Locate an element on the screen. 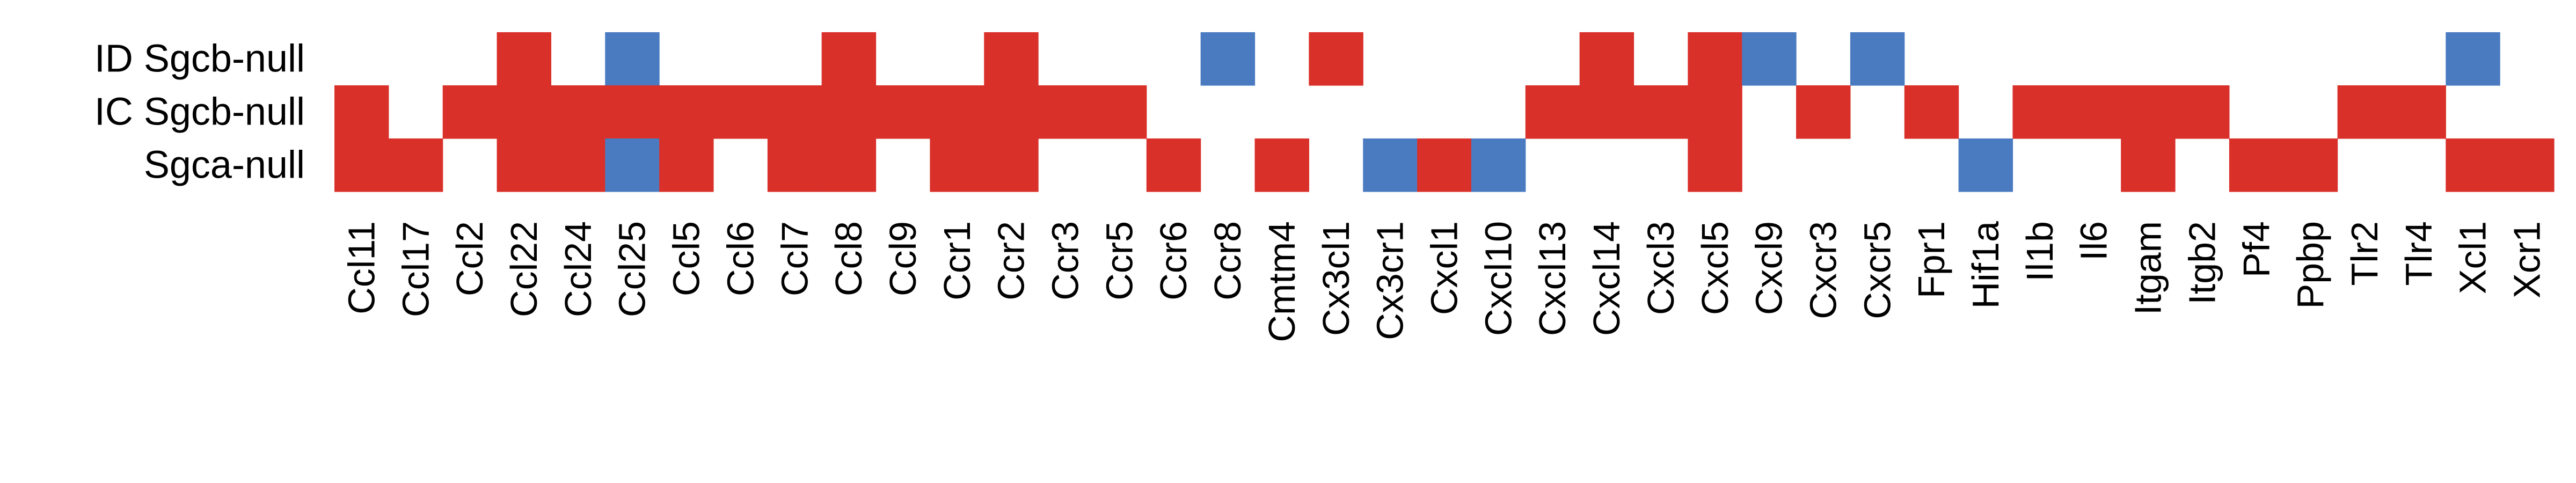  column-label: Cx3cr1 is located at coordinates (1390, 280).